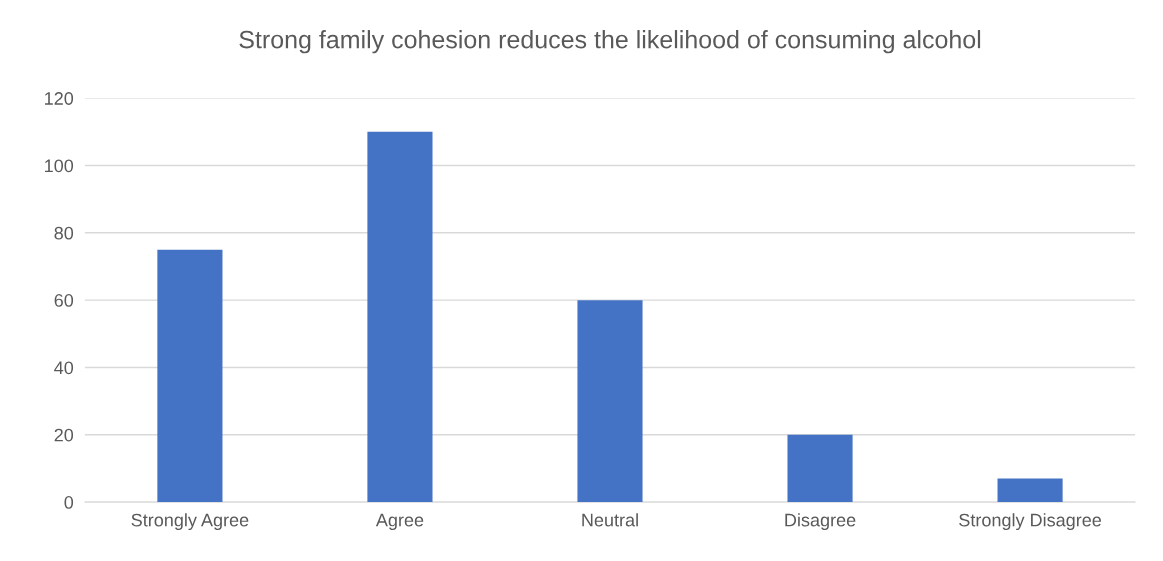  Describe the element at coordinates (820, 522) in the screenshot. I see `x-tick-label: Disagree` at that location.